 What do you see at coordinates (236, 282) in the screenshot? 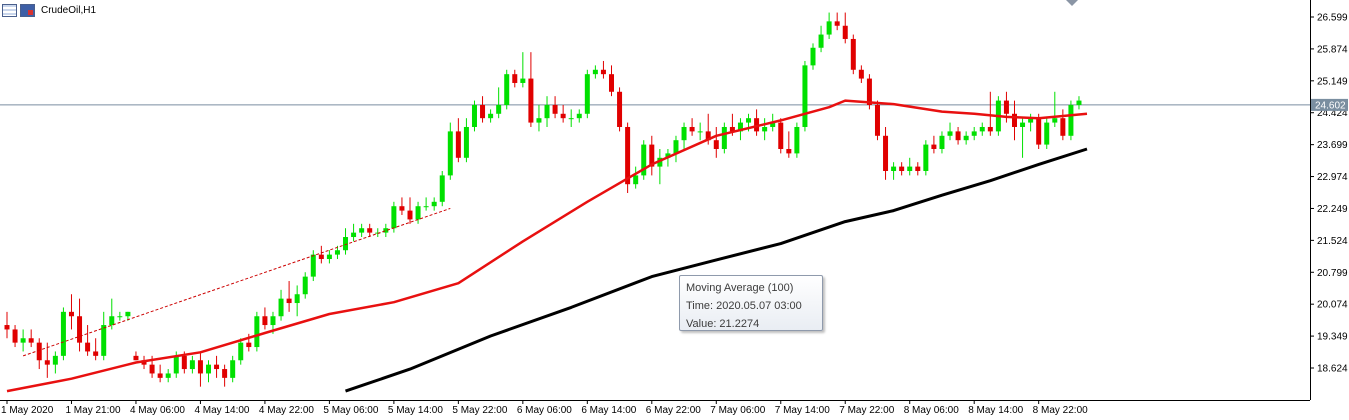
I see `trendline-dashed` at bounding box center [236, 282].